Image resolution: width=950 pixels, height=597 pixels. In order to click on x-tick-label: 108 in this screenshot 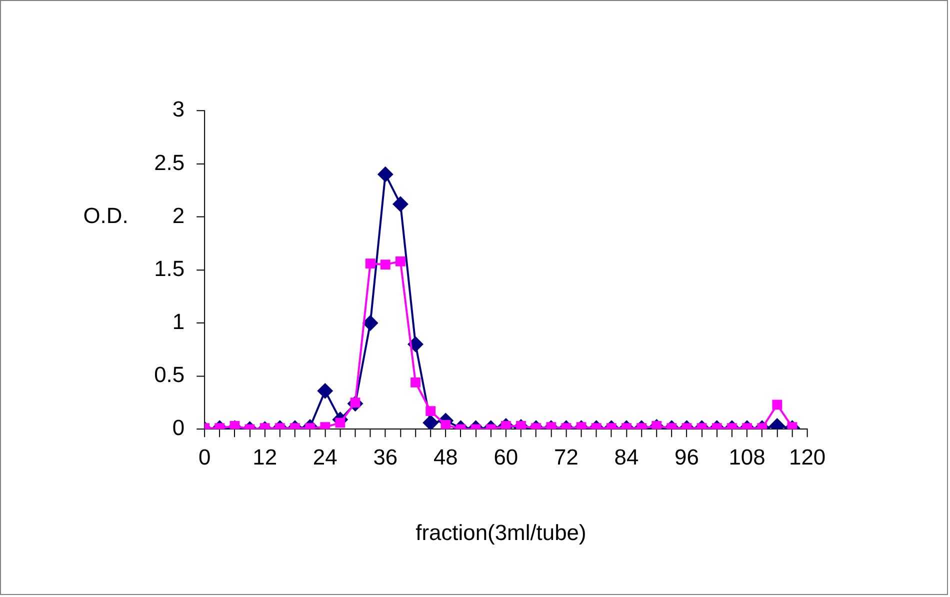, I will do `click(747, 457)`.